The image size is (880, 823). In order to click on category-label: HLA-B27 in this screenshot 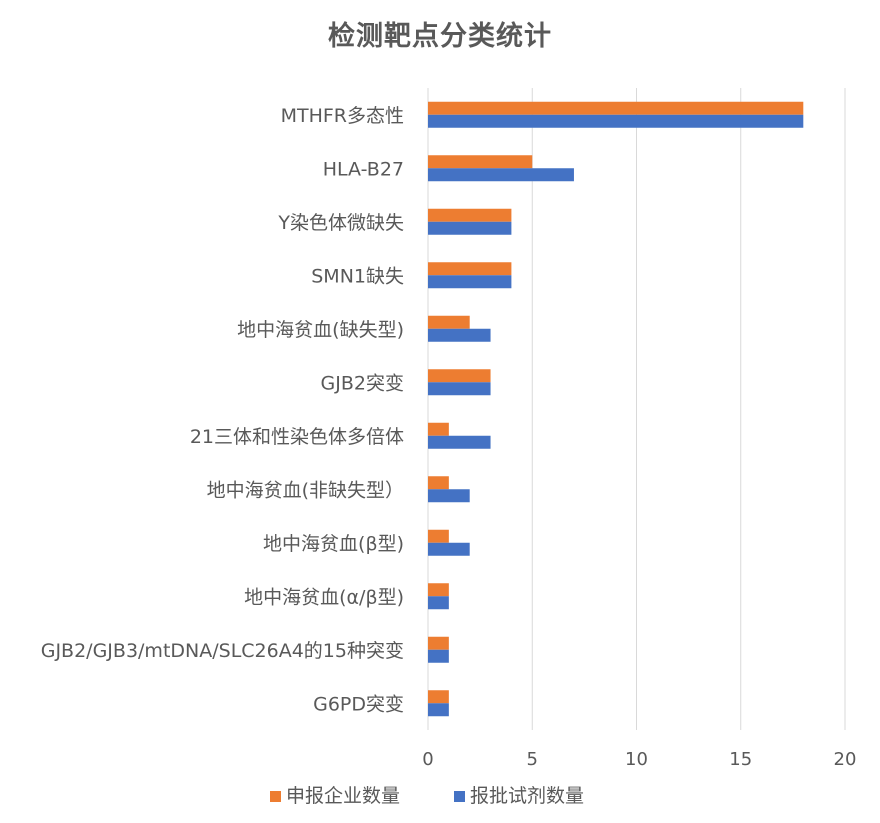, I will do `click(363, 169)`.